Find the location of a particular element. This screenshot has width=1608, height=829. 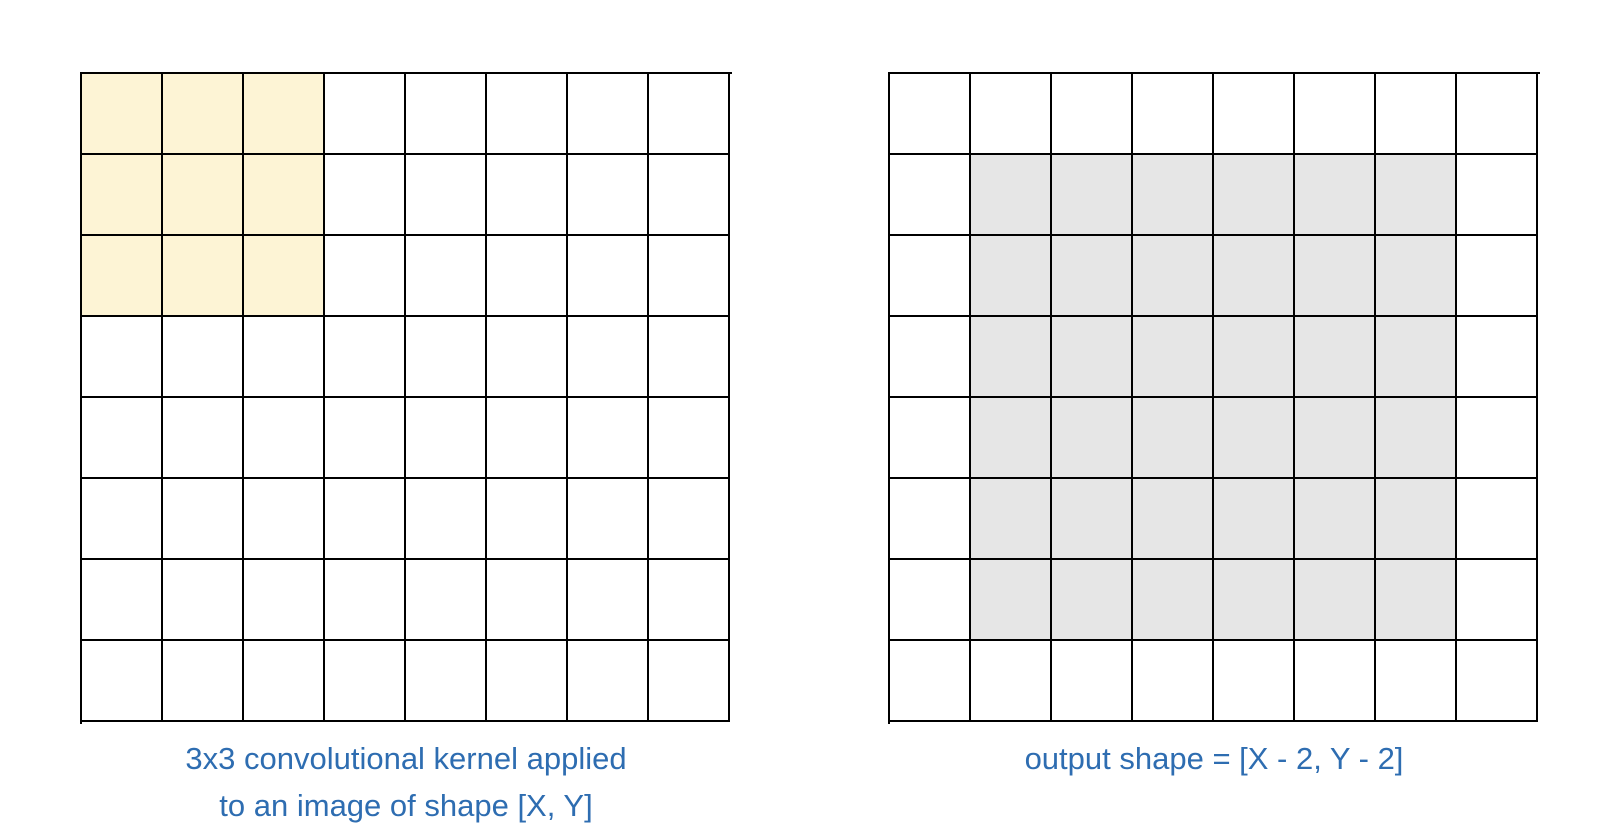

output-caption: output shape = [X - 2, Y - 2] is located at coordinates (1214, 759).